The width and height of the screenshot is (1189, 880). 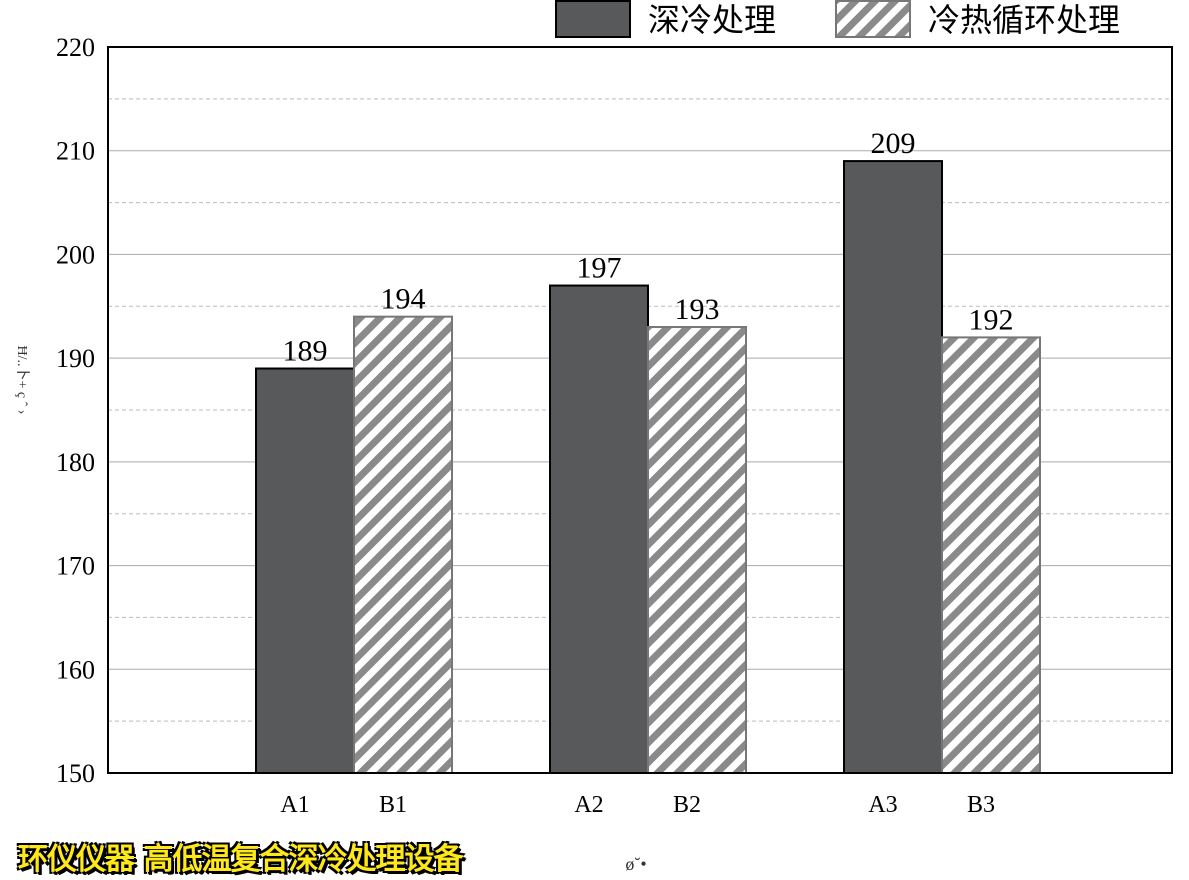 What do you see at coordinates (305, 351) in the screenshot?
I see `data-label: 189` at bounding box center [305, 351].